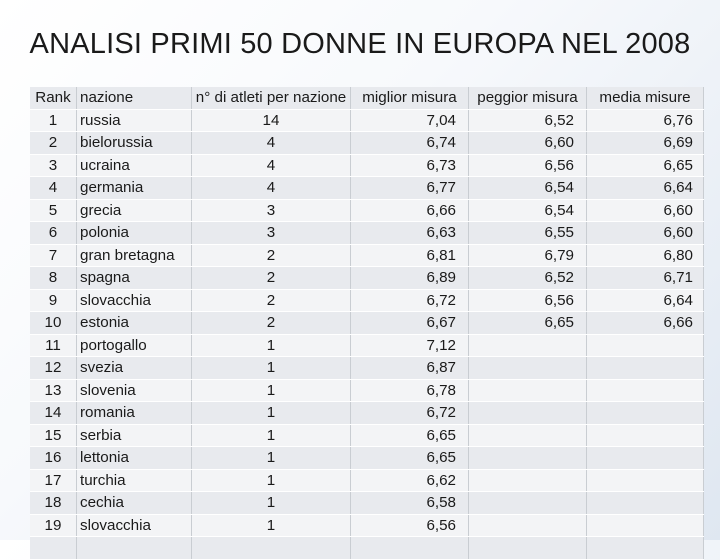 This screenshot has height=560, width=720. What do you see at coordinates (53, 323) in the screenshot?
I see `cell-rank: 10` at bounding box center [53, 323].